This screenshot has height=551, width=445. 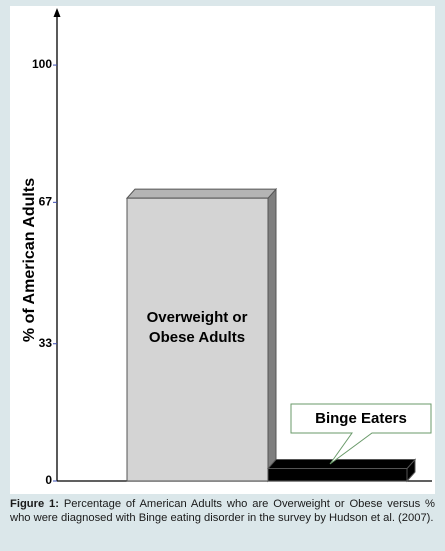 What do you see at coordinates (337, 475) in the screenshot?
I see `bar` at bounding box center [337, 475].